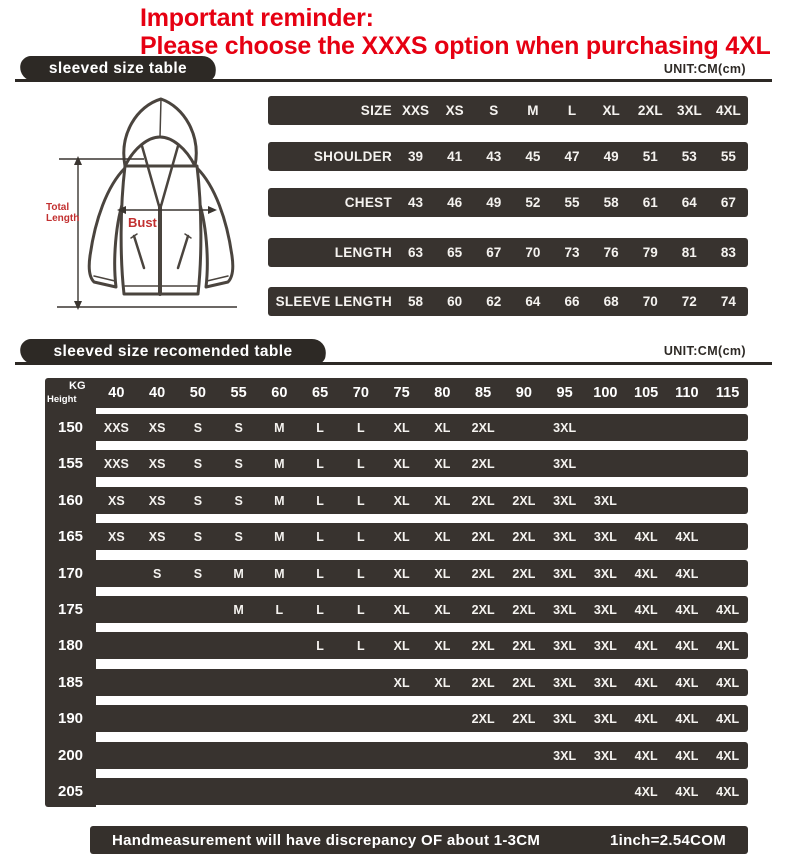 This screenshot has width=800, height=855. What do you see at coordinates (70, 755) in the screenshot?
I see `height-label: 200` at bounding box center [70, 755].